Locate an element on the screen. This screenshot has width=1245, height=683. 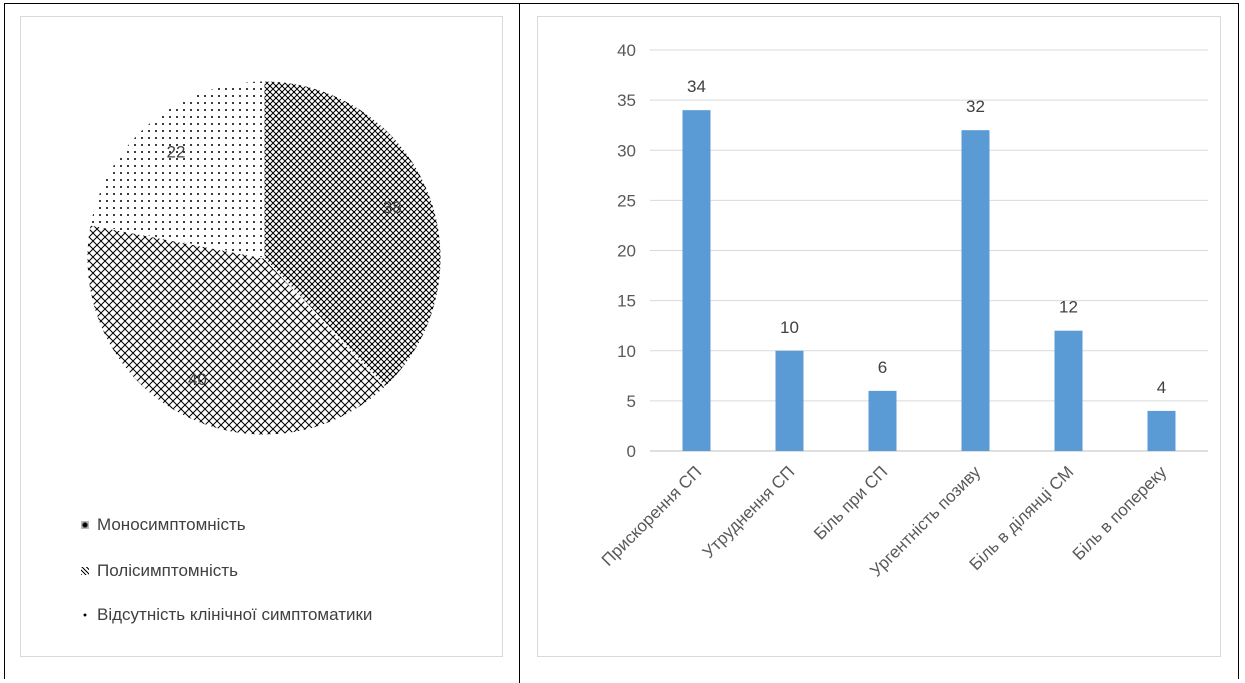
y-tick-label: 40 is located at coordinates (626, 50).